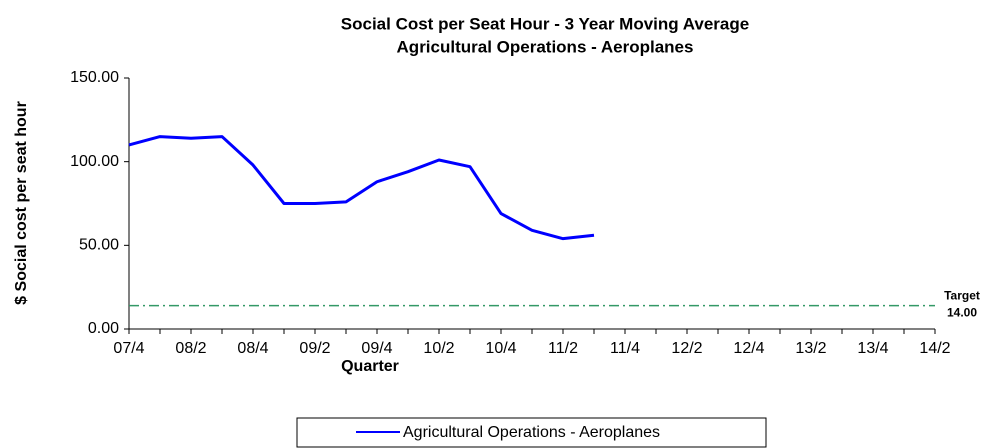  I want to click on y-axis-label: $ Social cost per seat hour, so click(21, 203).